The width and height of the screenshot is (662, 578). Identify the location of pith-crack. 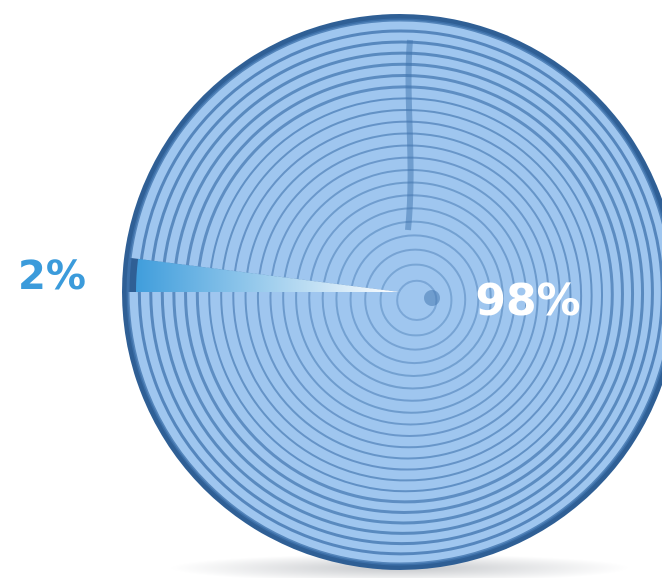
(409, 135).